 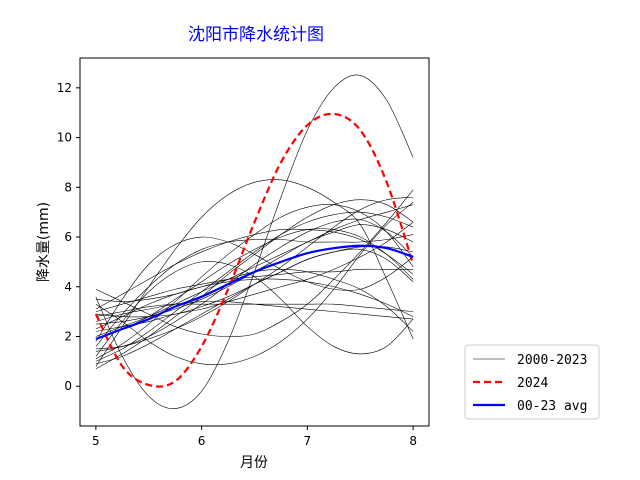 What do you see at coordinates (256, 35) in the screenshot?
I see `chart-title: 沈阳市降水统计图` at bounding box center [256, 35].